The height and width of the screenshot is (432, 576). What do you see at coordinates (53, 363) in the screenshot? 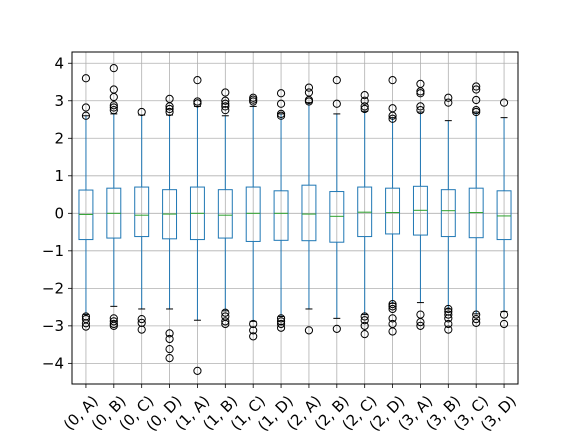
I see `y-tick-label: −4` at bounding box center [53, 363].